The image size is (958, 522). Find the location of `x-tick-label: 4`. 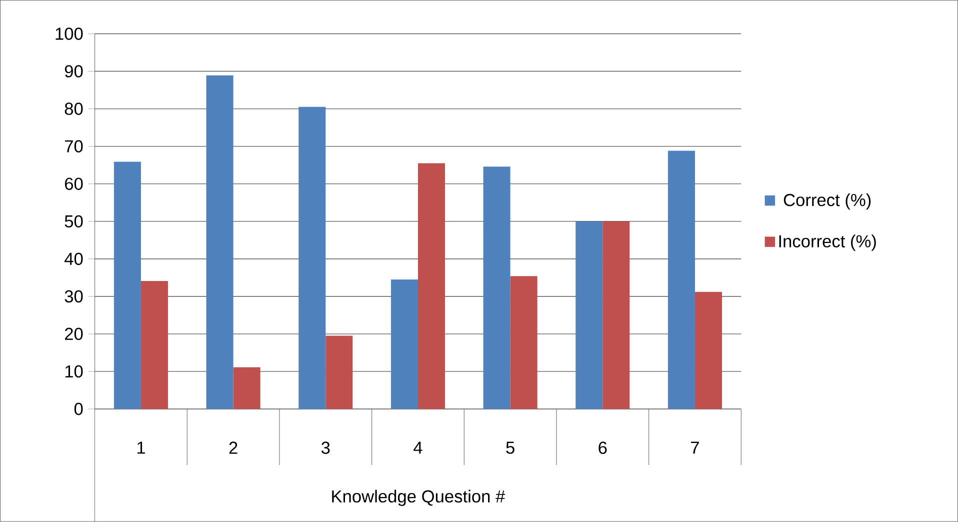

x-tick-label: 4 is located at coordinates (418, 448).